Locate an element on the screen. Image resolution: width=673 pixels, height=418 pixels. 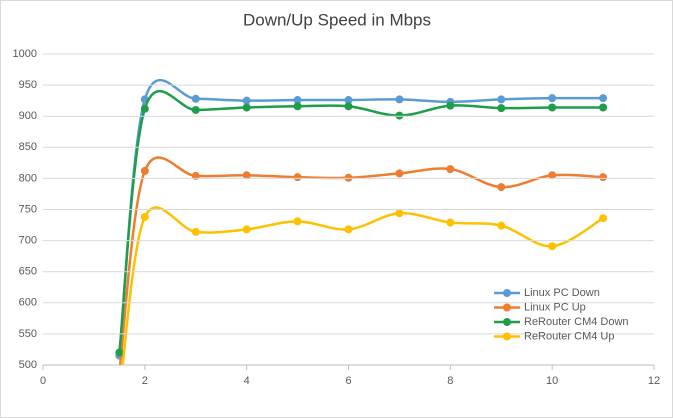
x-tick-label: 0 is located at coordinates (43, 381).